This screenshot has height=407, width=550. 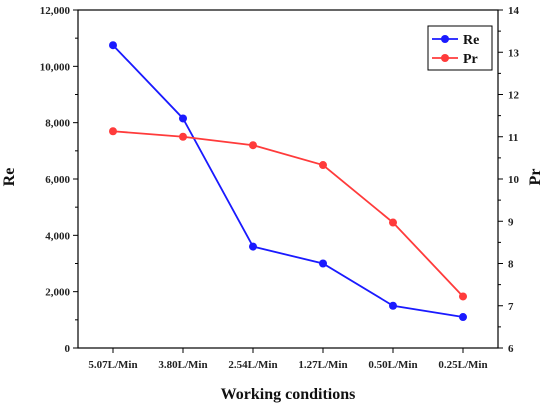 What do you see at coordinates (445, 58) in the screenshot?
I see `legend-marker-pr` at bounding box center [445, 58].